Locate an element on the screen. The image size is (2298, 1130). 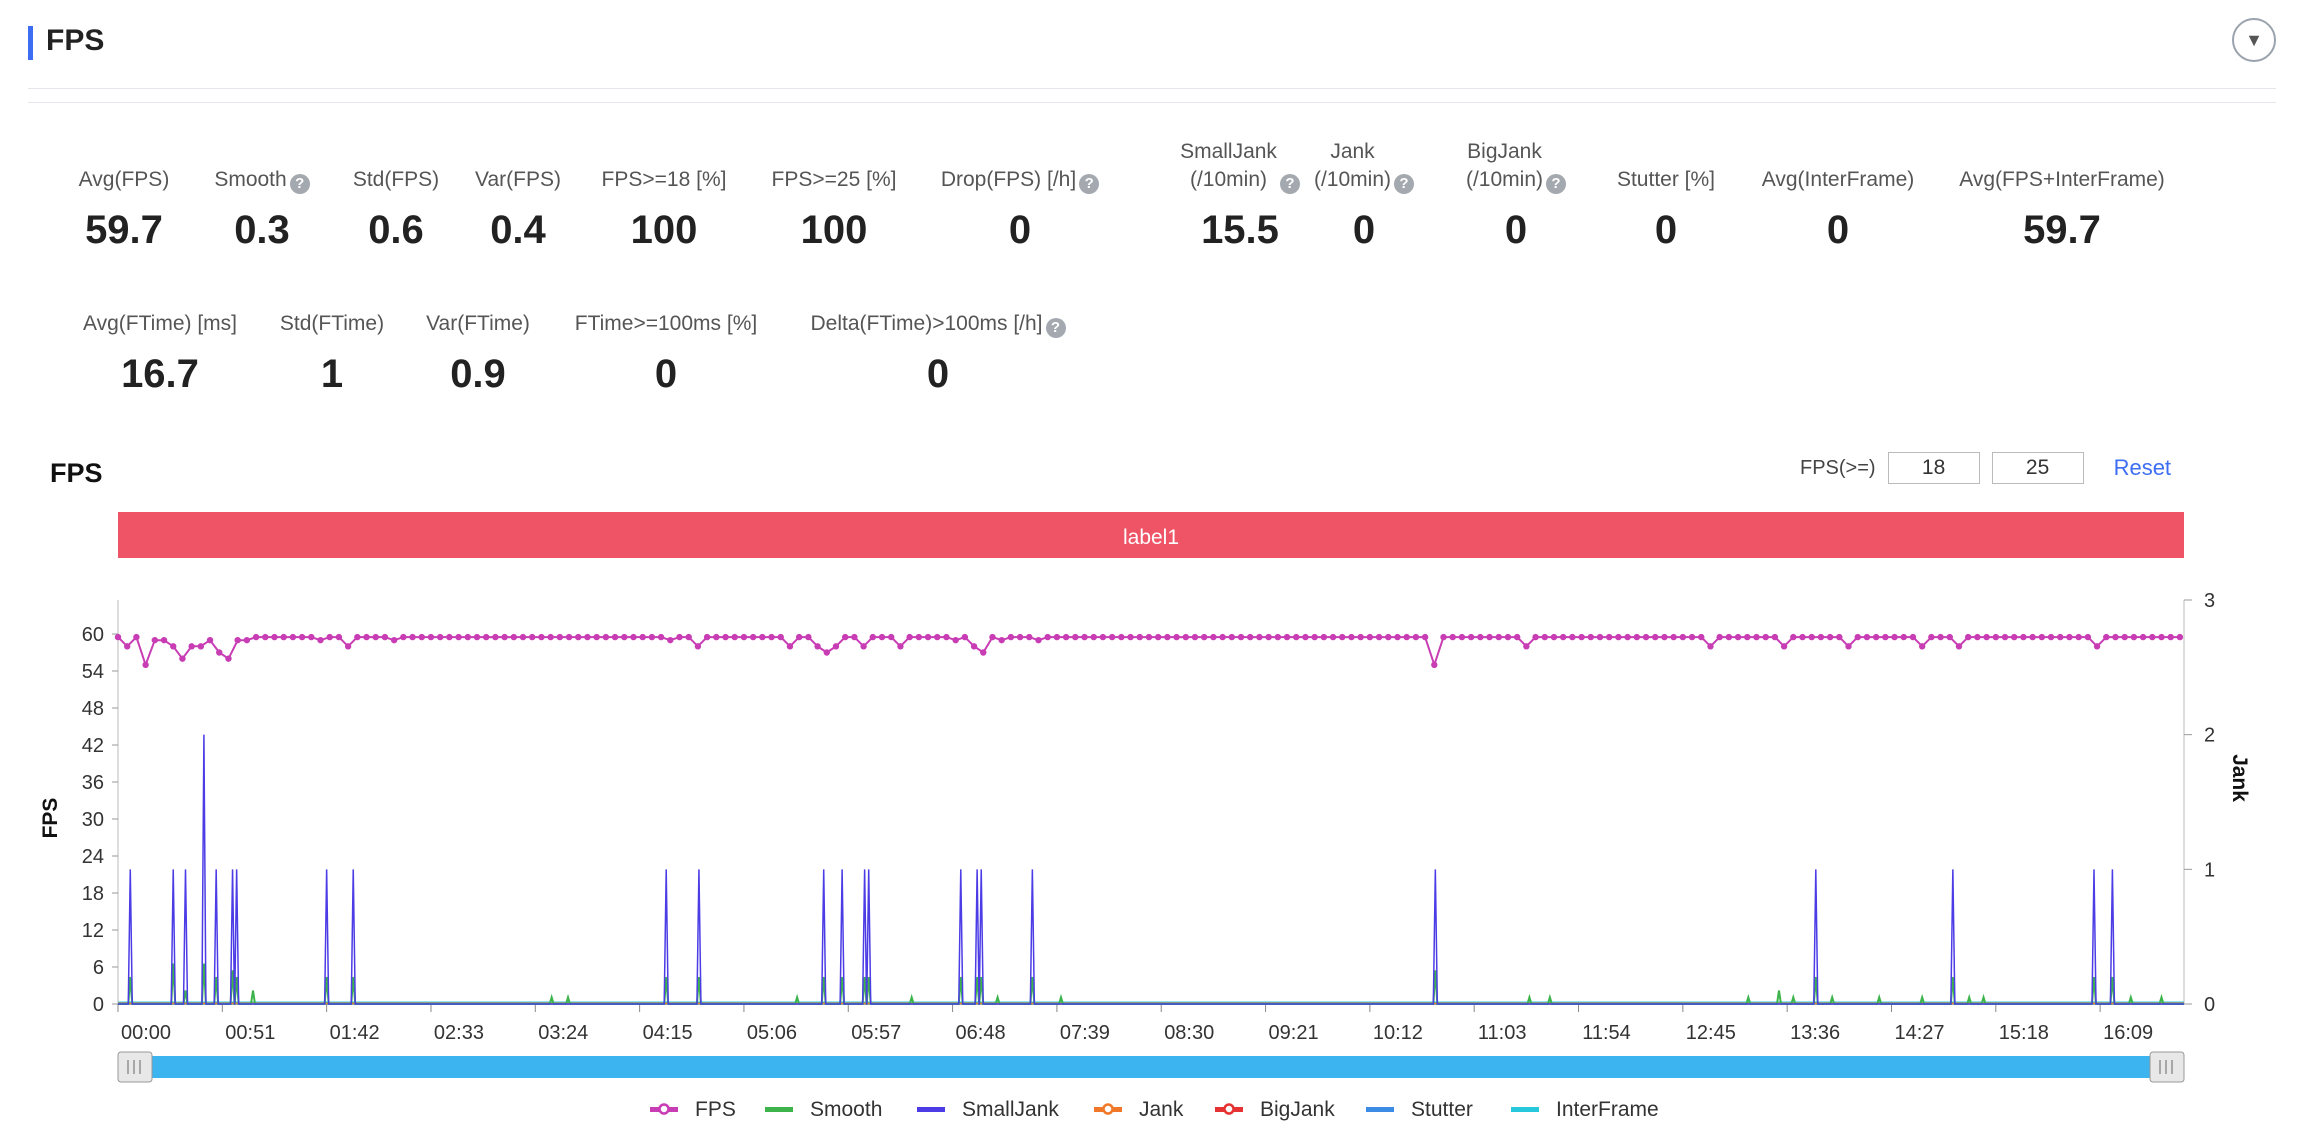
metric-label: Avg(FPS) is located at coordinates (132, 166).